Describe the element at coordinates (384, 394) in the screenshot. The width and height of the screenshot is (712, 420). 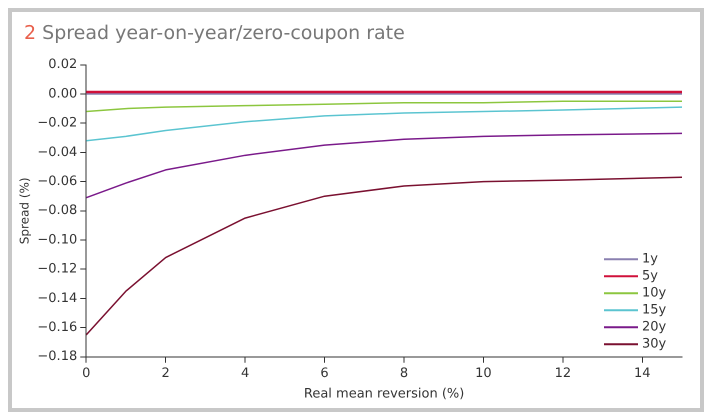
I see `x-axis-title: Real mean reversion (%)` at that location.